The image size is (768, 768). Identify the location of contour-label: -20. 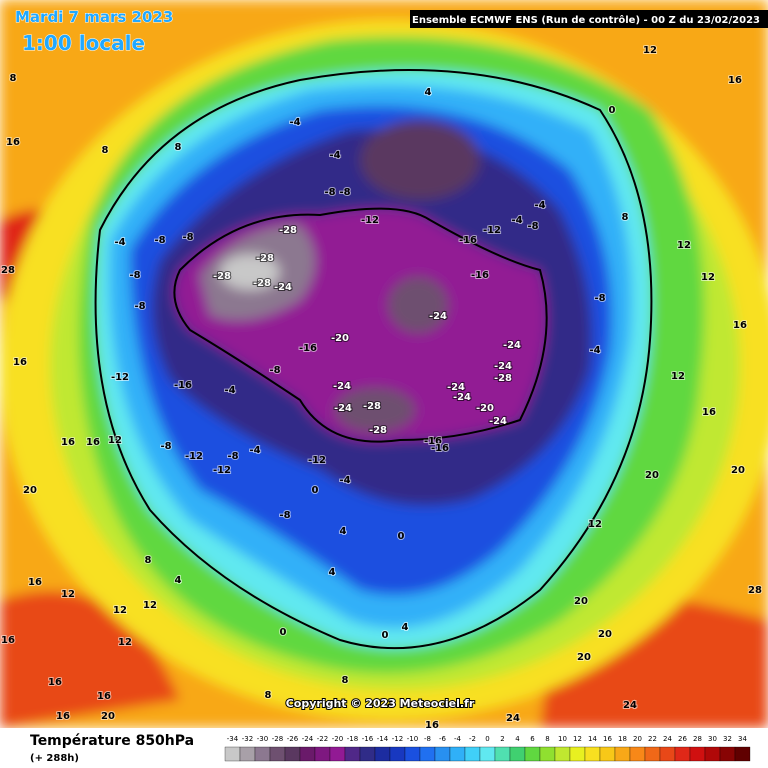
(485, 408).